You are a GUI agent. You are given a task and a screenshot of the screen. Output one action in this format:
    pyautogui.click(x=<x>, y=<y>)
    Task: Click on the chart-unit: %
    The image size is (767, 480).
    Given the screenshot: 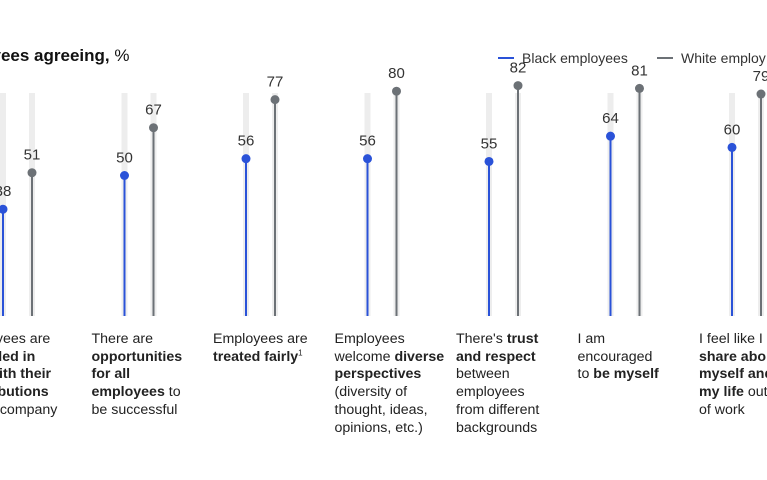 What is the action you would take?
    pyautogui.click(x=122, y=55)
    